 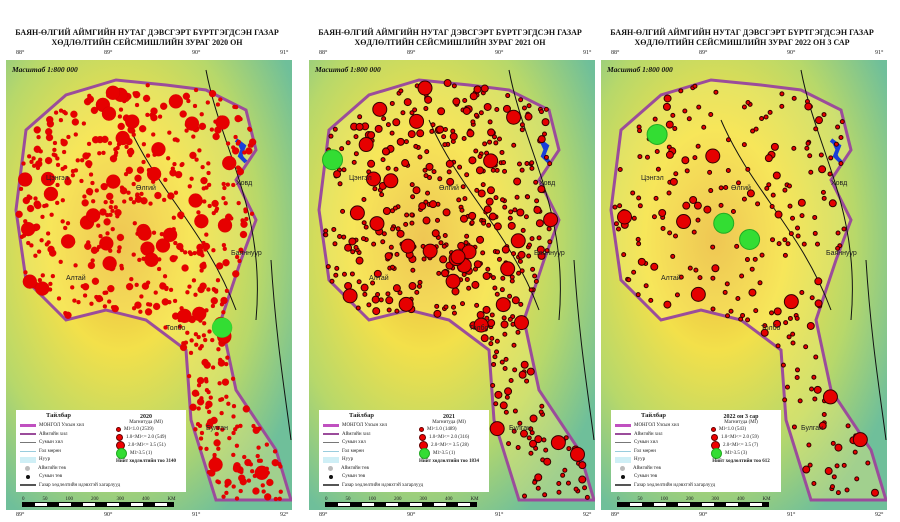 What do you see at coordinates (449, 461) in the screenshot?
I see `total-count: Нийт хөдлөлтийн тоо 1834` at bounding box center [449, 461].